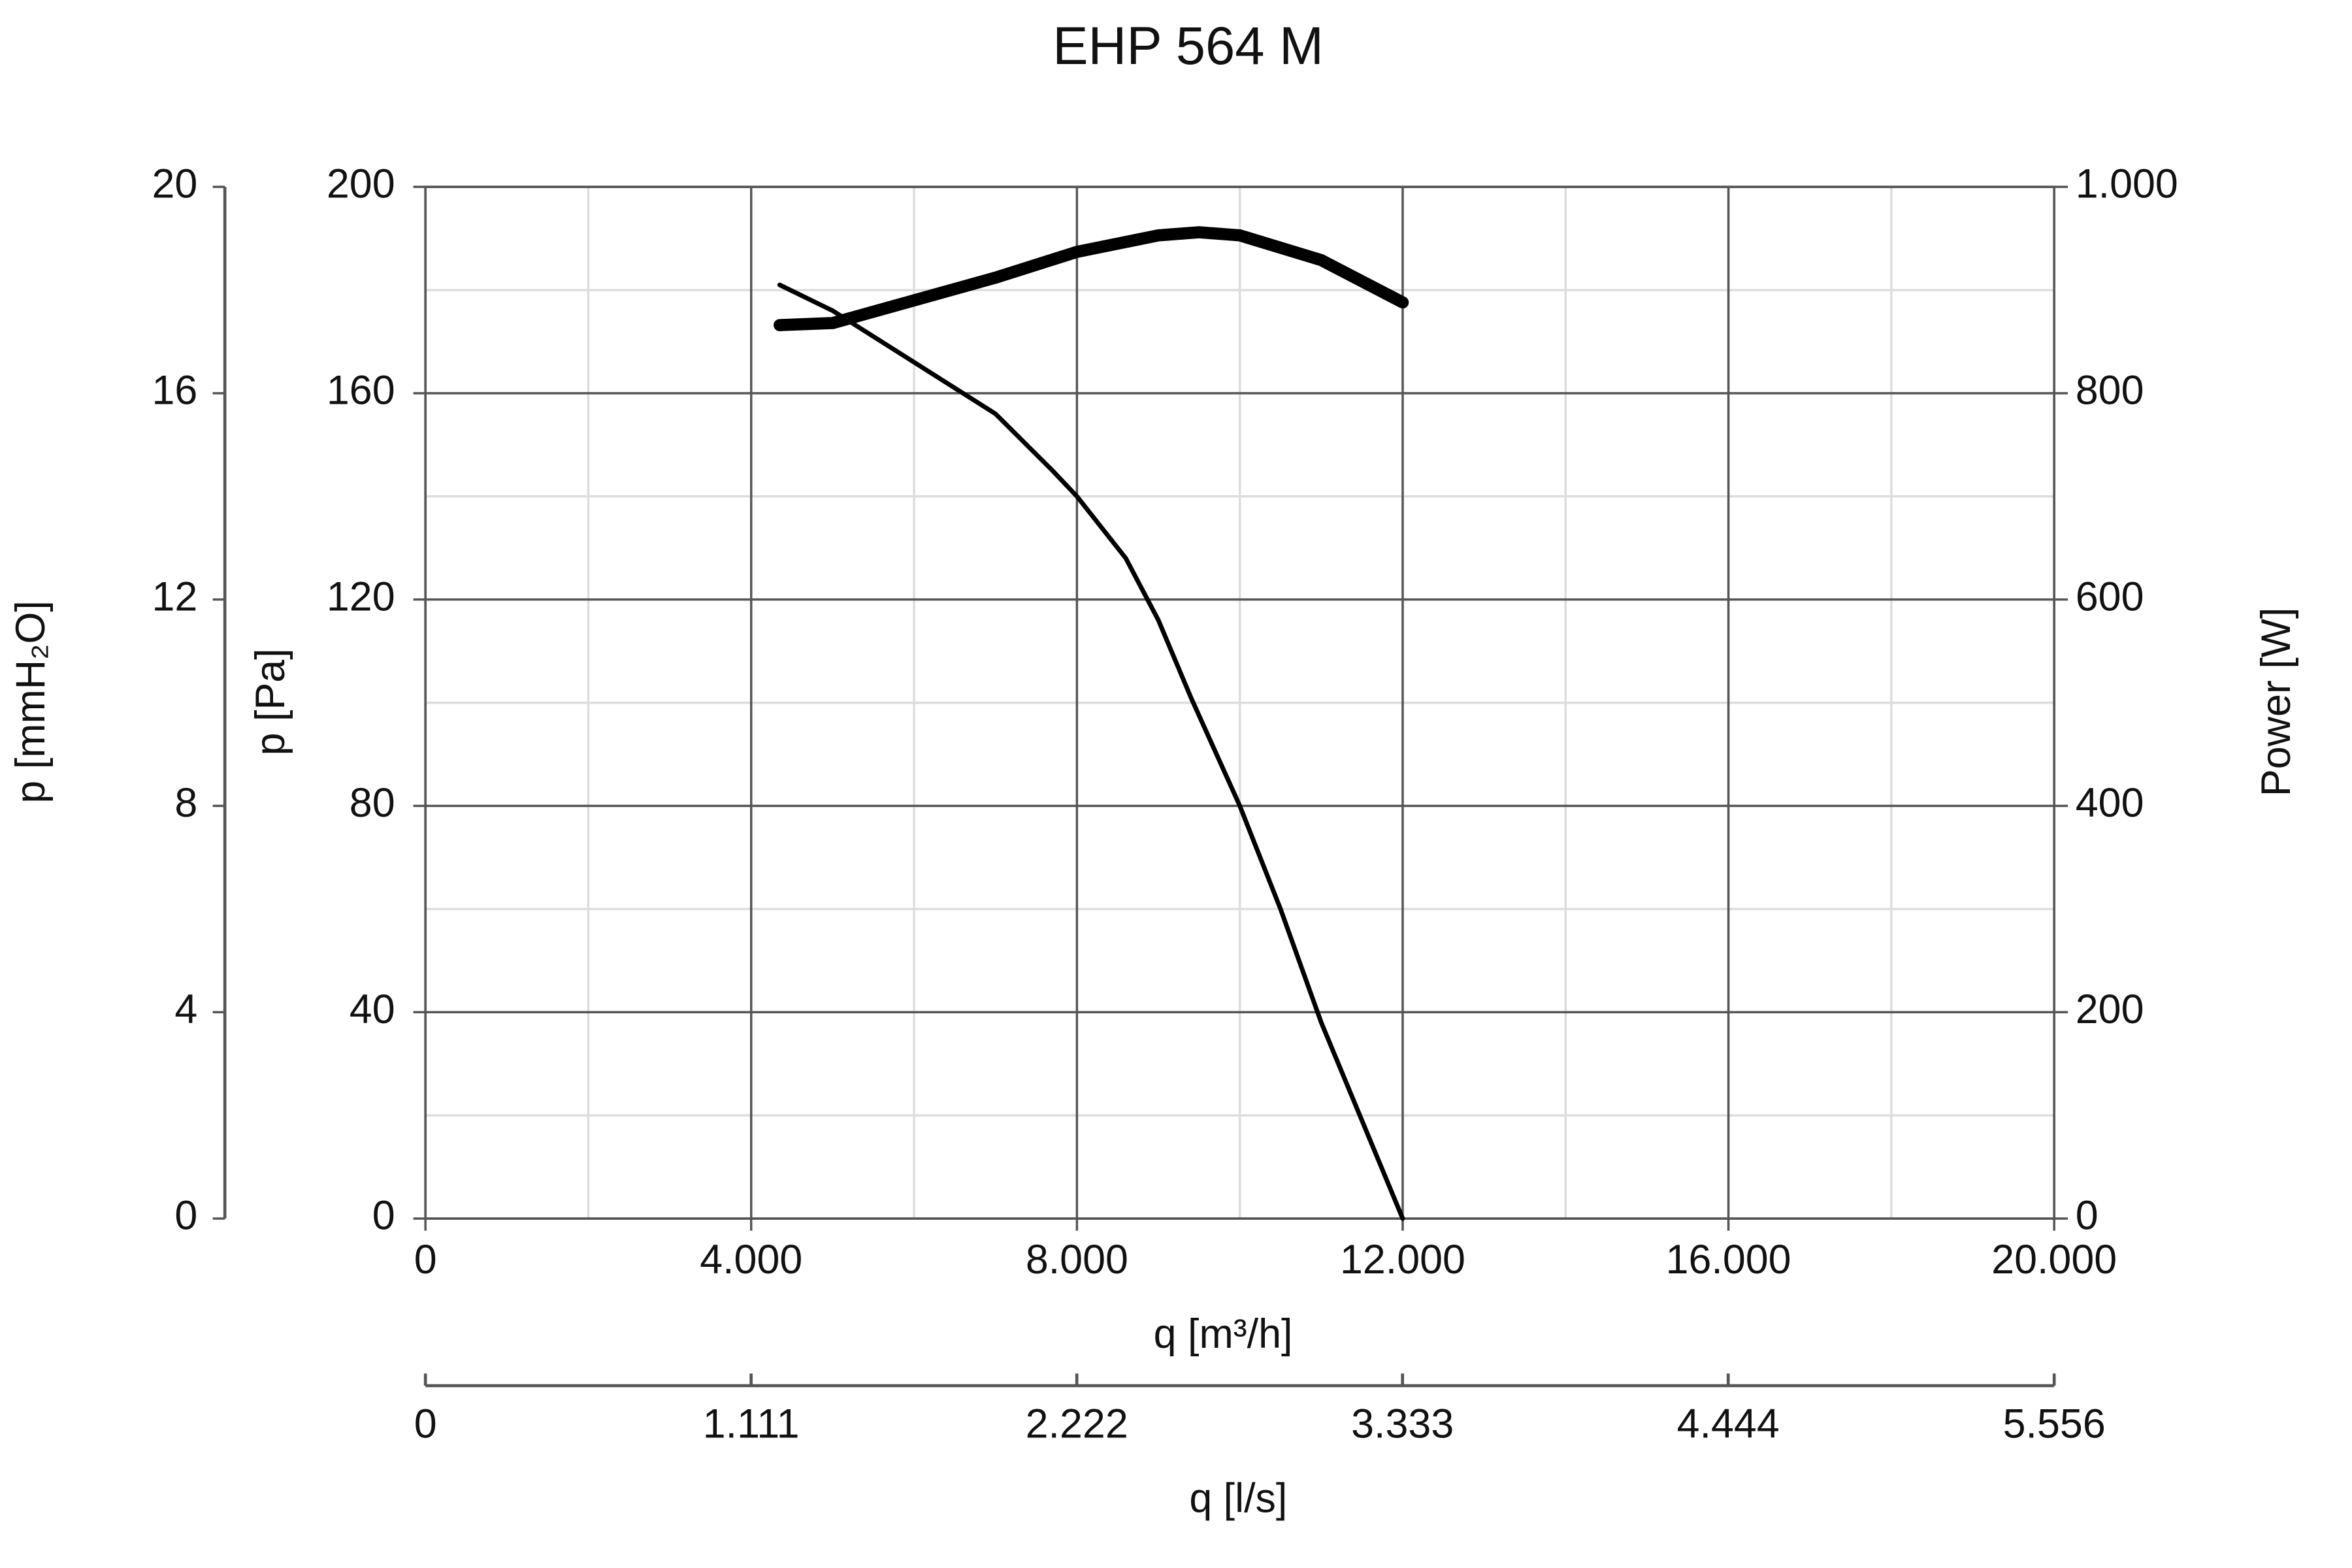 The height and width of the screenshot is (1568, 2352). I want to click on x2-tick-label: 5.556, so click(2054, 1423).